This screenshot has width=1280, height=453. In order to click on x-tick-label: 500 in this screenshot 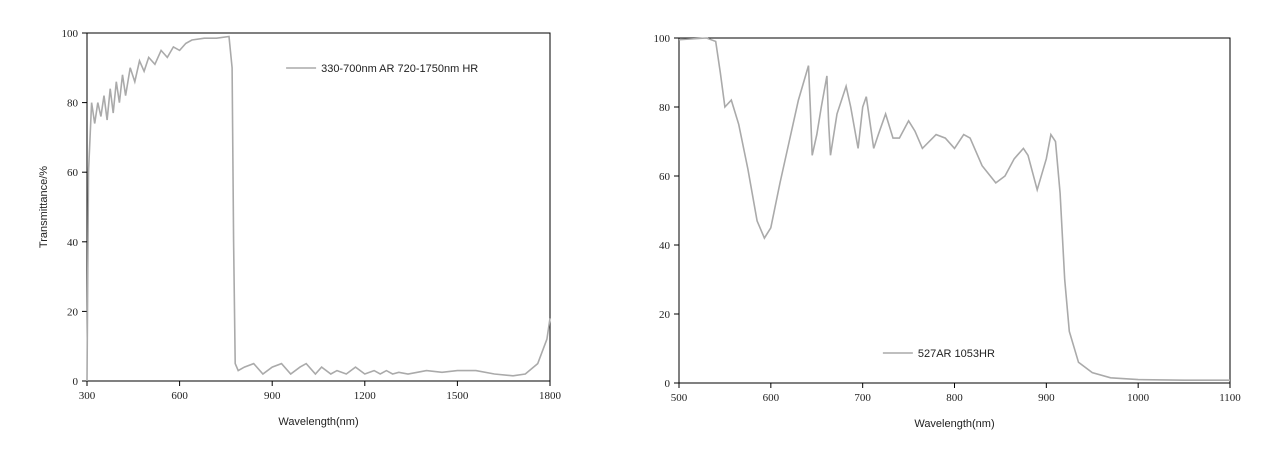, I will do `click(679, 398)`.